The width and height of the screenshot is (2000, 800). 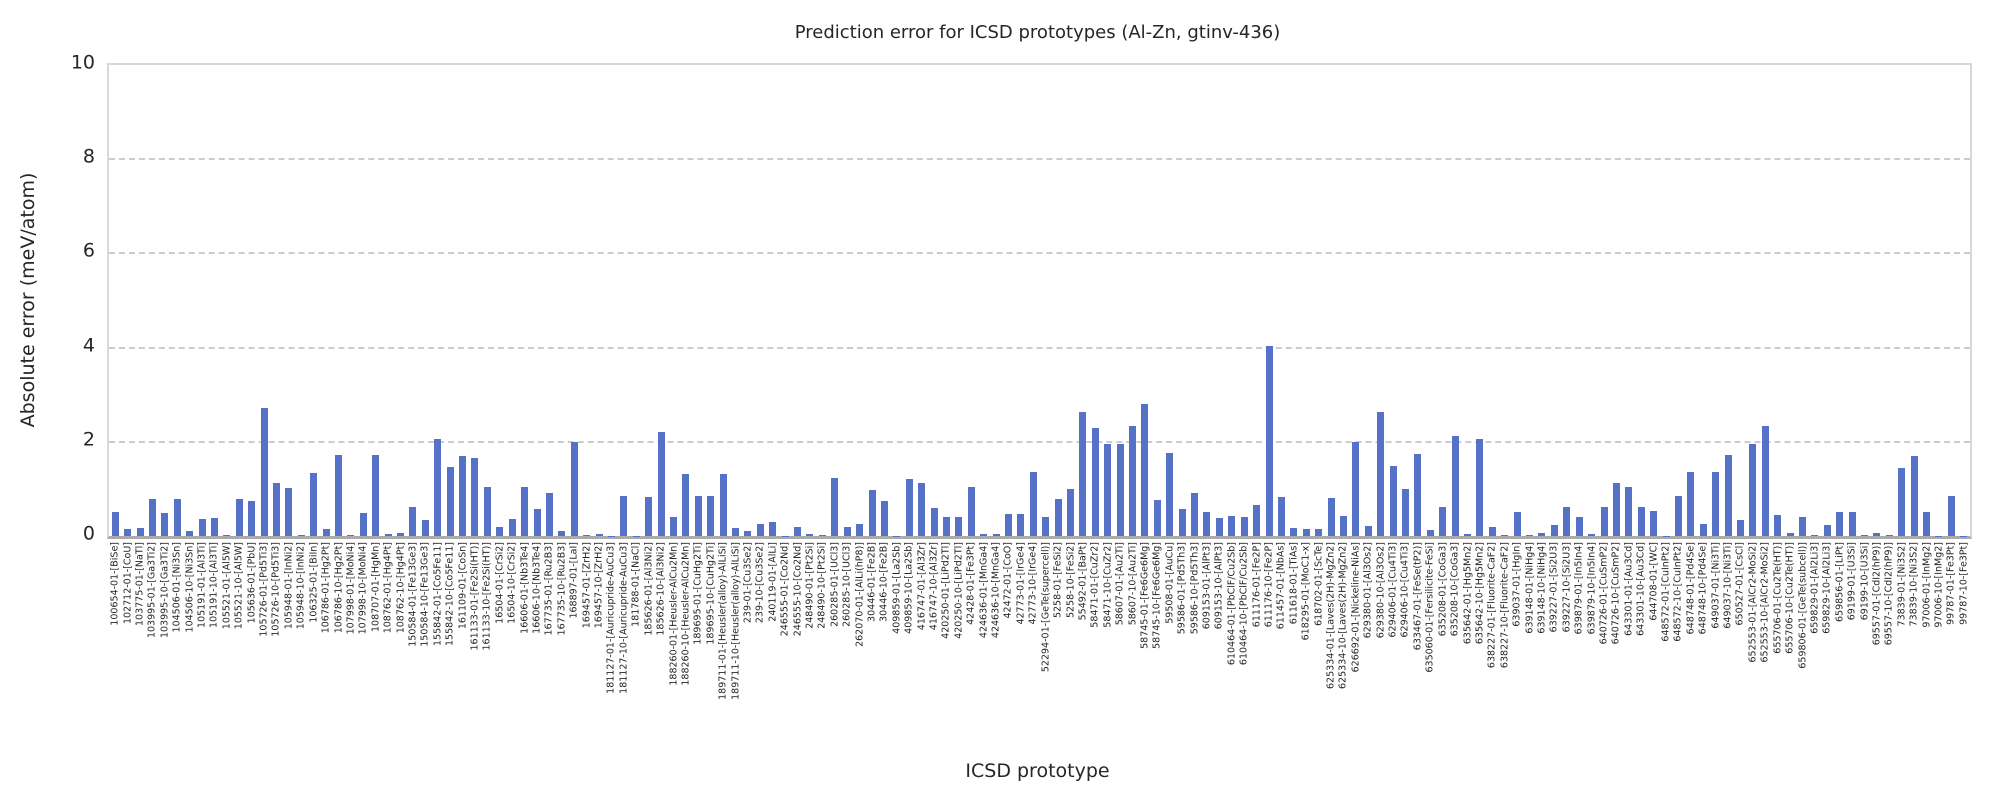 What do you see at coordinates (1592, 588) in the screenshot?
I see `x-tick-label: 639879-10-[In5In4]` at bounding box center [1592, 588].